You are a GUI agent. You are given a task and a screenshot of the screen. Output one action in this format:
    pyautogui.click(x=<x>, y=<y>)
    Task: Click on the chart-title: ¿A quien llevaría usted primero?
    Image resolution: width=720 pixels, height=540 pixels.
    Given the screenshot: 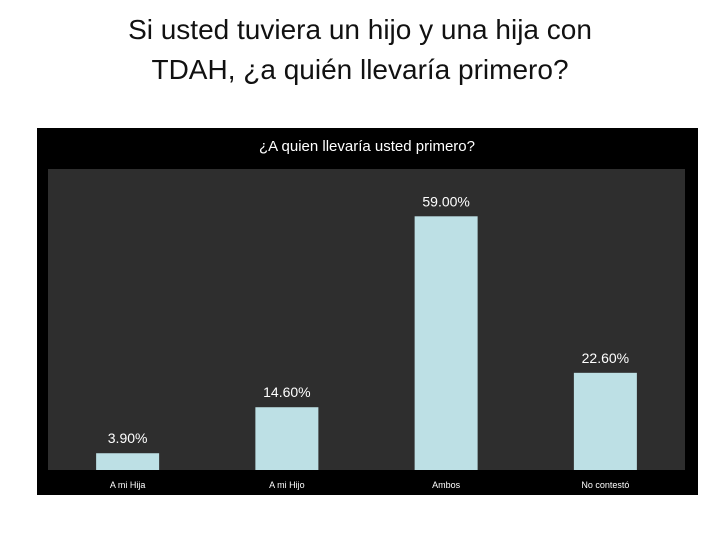 What is the action you would take?
    pyautogui.click(x=367, y=146)
    